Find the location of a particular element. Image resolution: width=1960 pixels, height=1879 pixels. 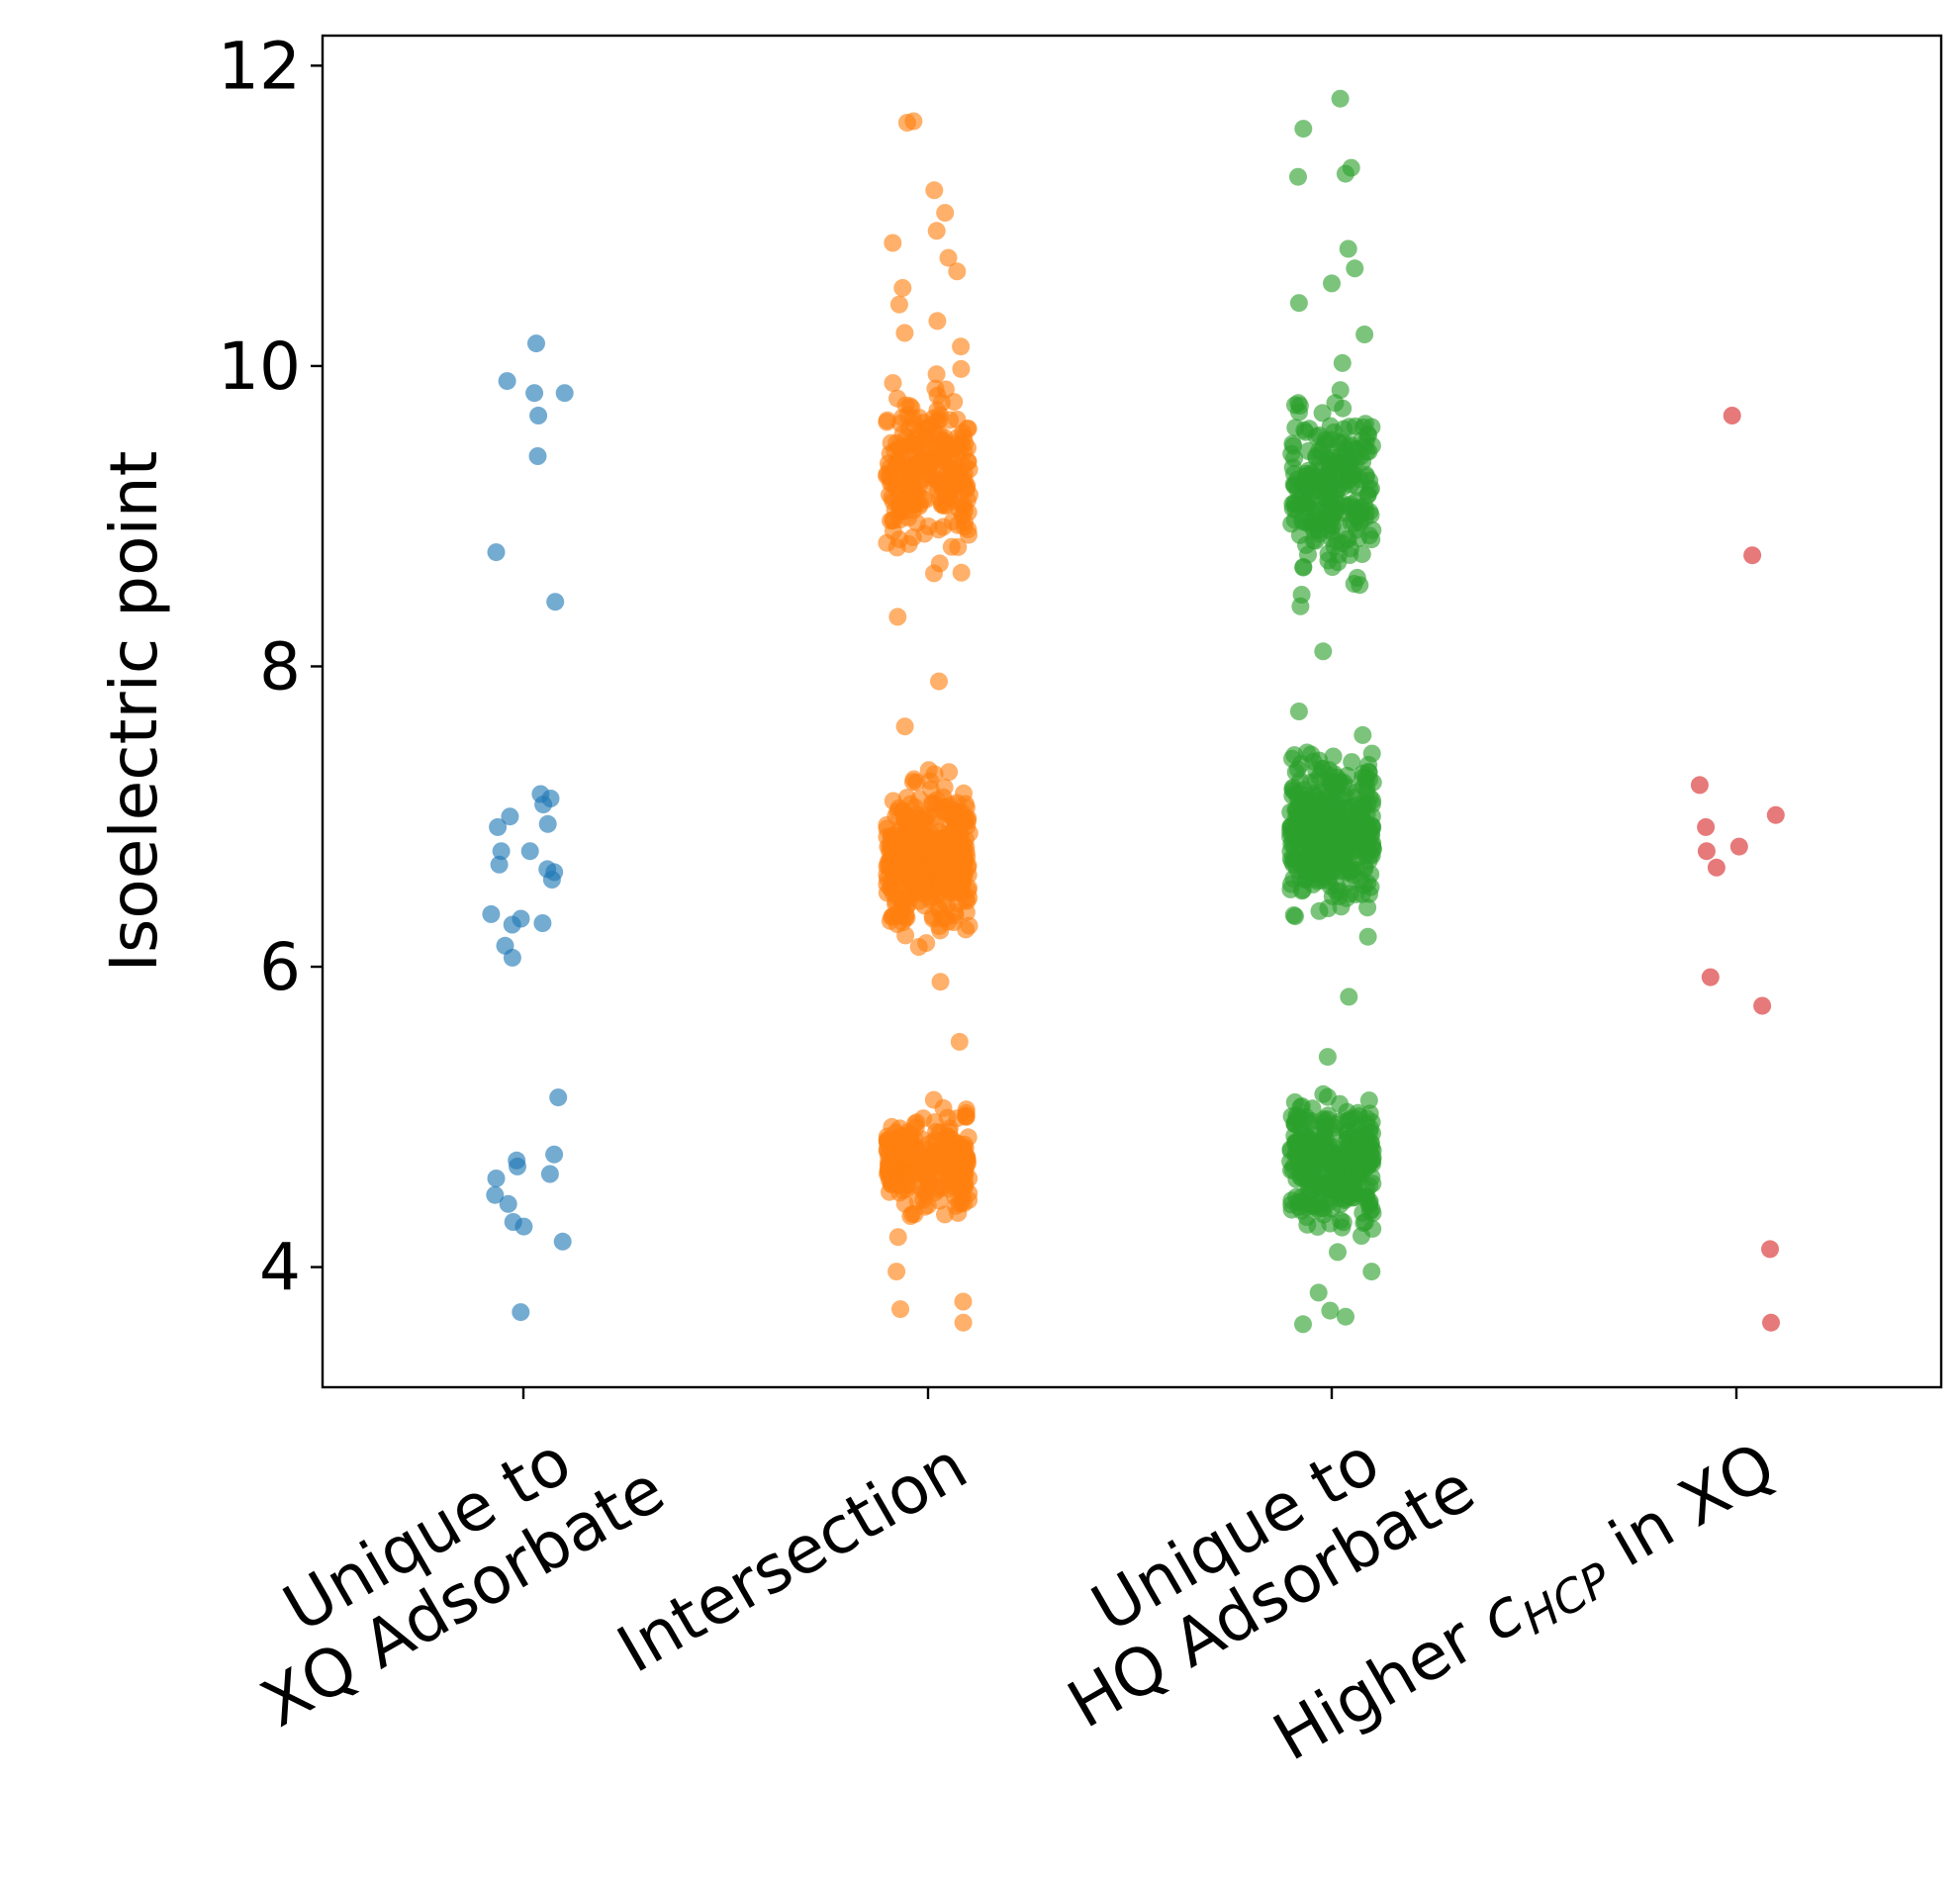

x-tick-label-line: Intersection is located at coordinates (792, 1558).